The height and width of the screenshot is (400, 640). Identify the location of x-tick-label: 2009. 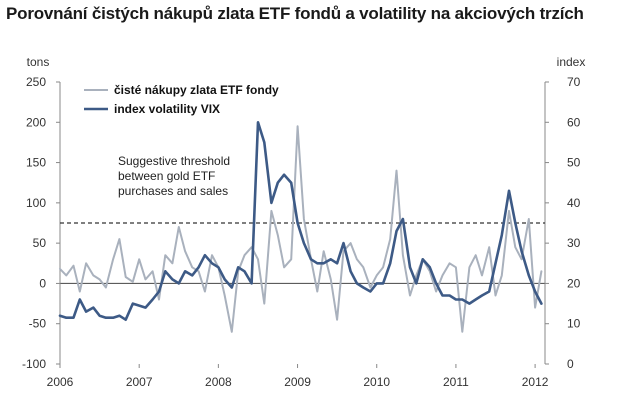
(297, 382).